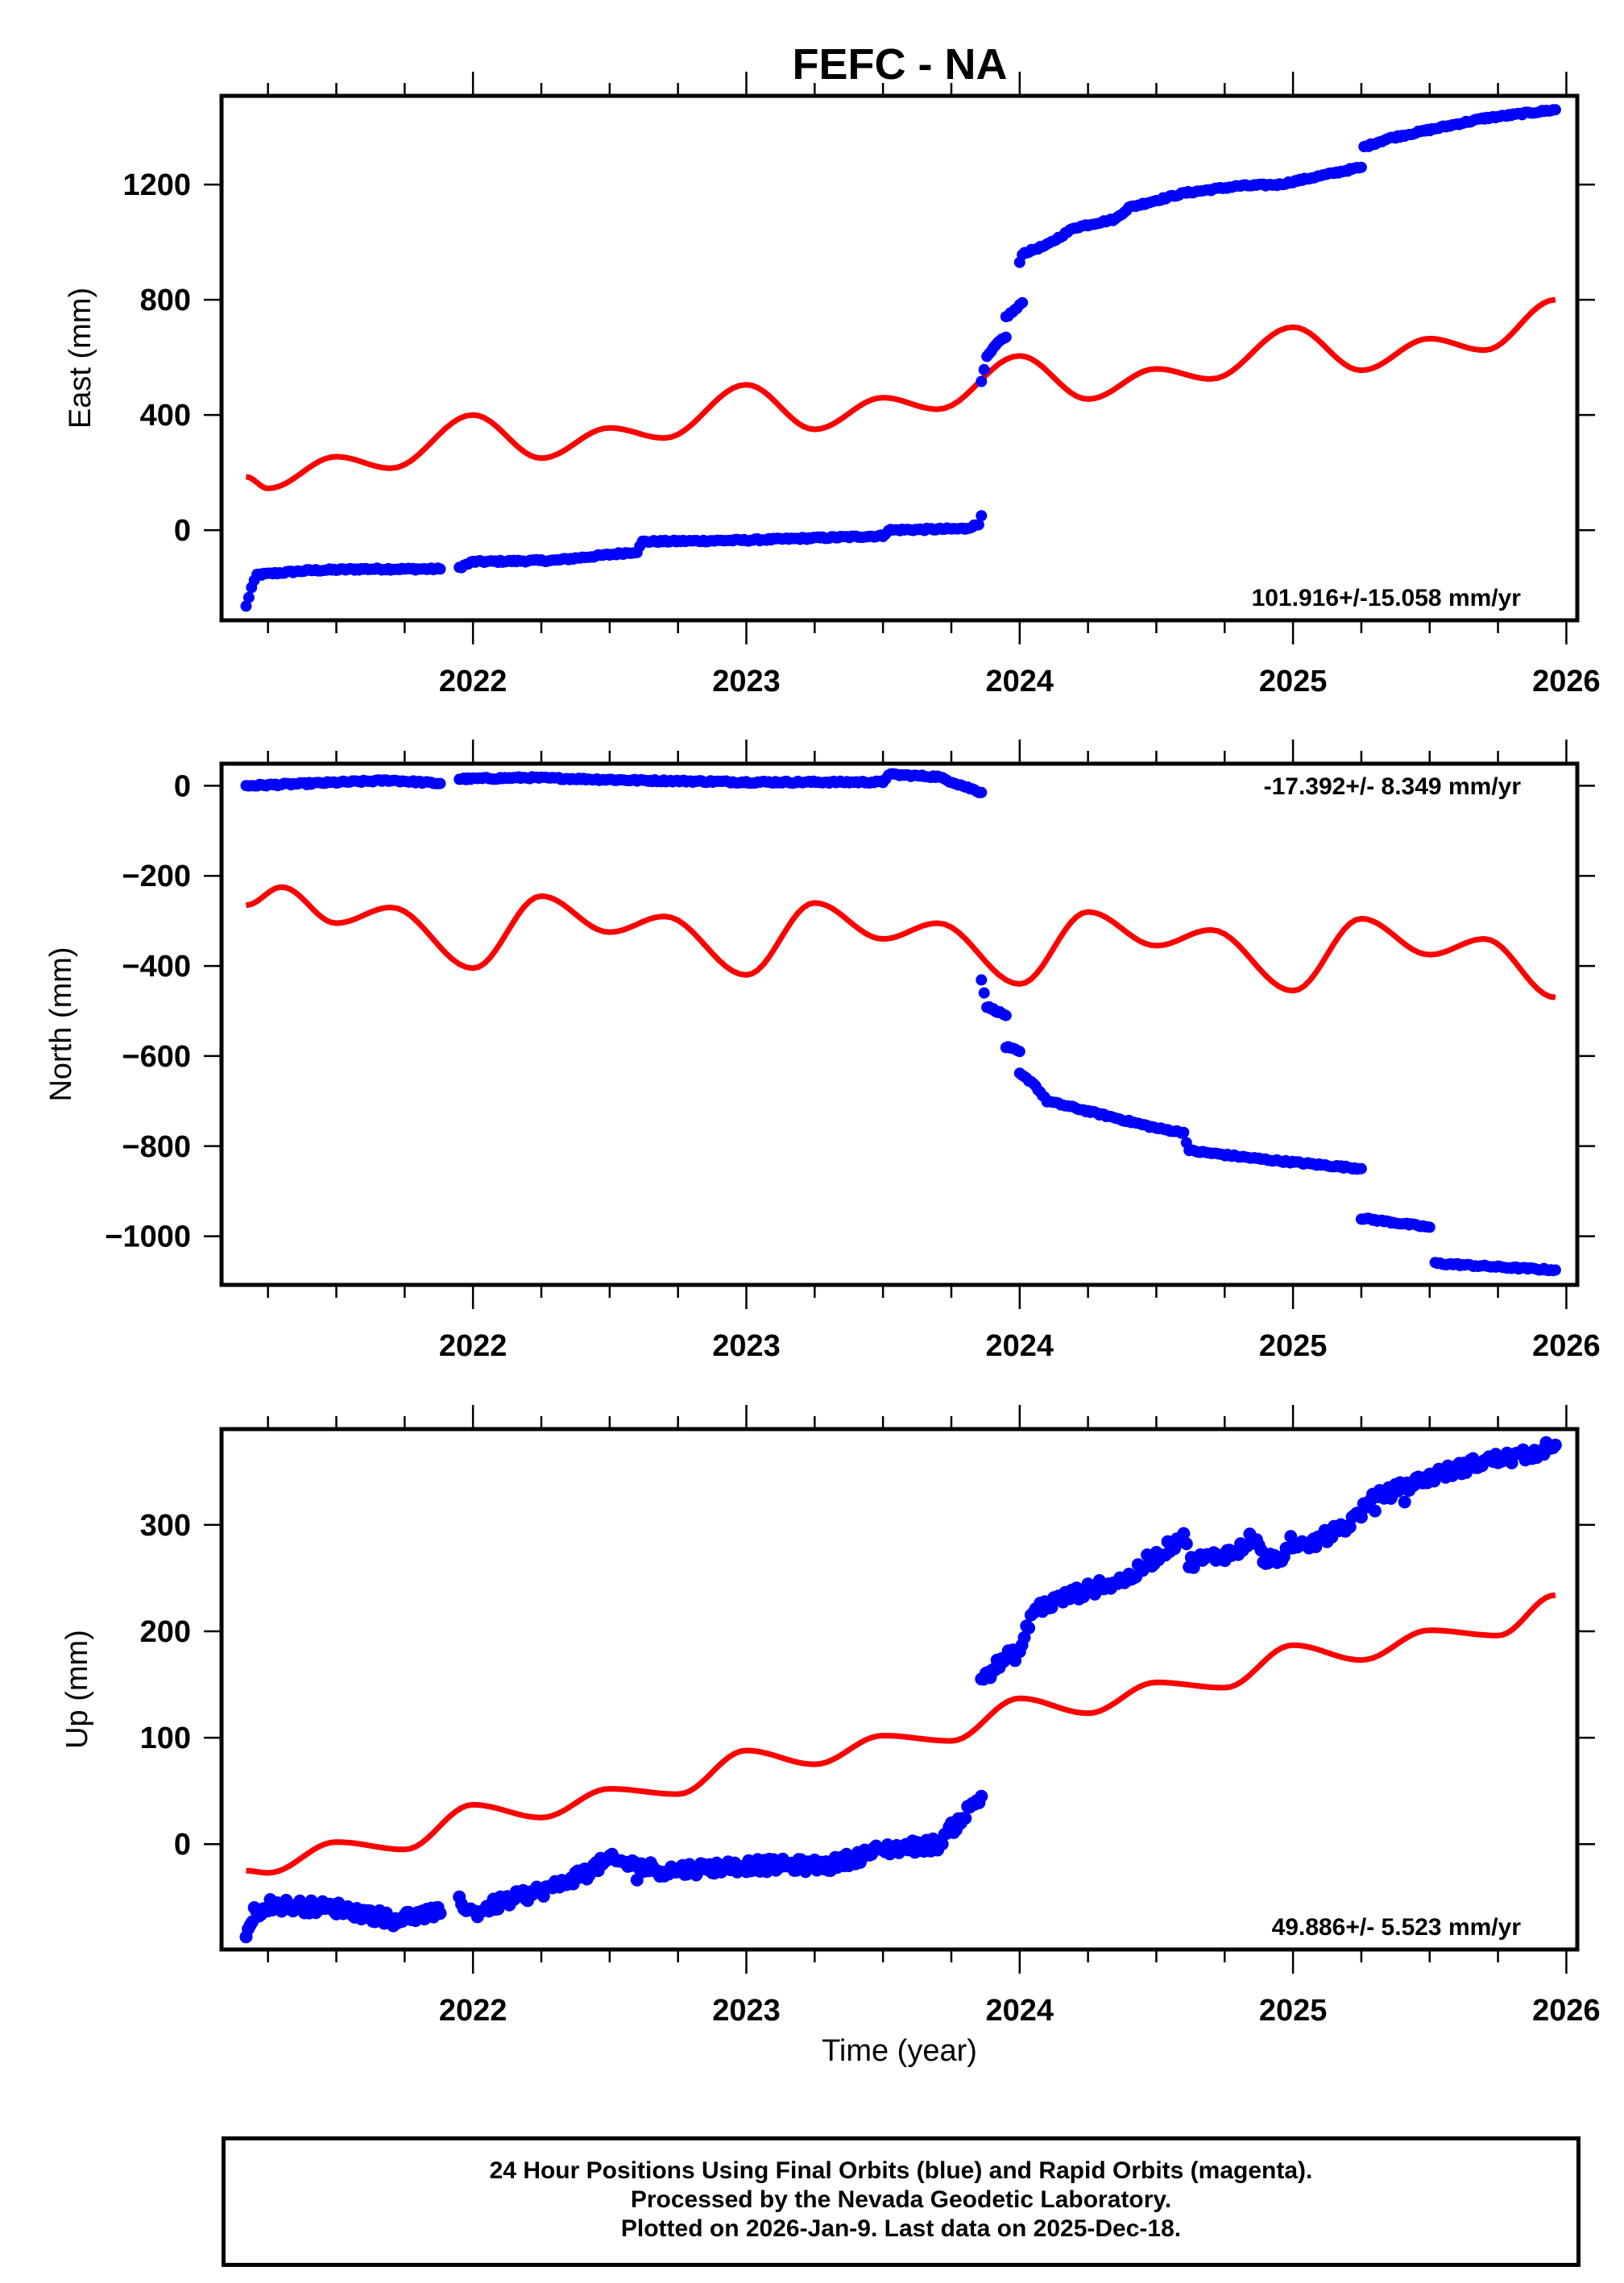  What do you see at coordinates (156, 1057) in the screenshot?
I see `y-tick-label: −600` at bounding box center [156, 1057].